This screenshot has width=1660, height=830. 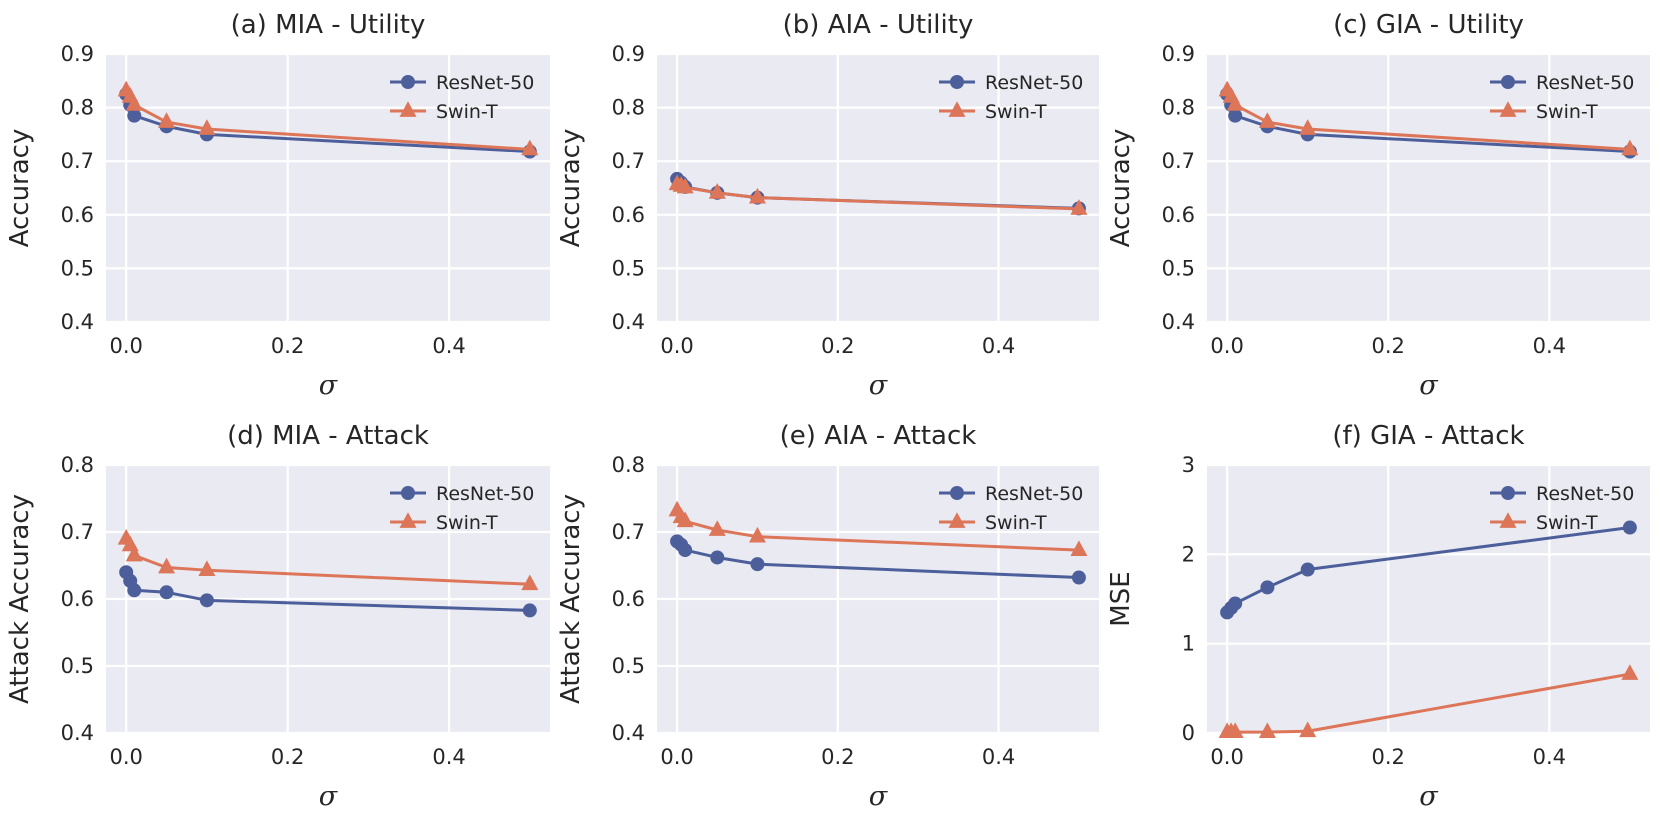 What do you see at coordinates (328, 436) in the screenshot?
I see `panel-title: (d) MIA - Attack` at bounding box center [328, 436].